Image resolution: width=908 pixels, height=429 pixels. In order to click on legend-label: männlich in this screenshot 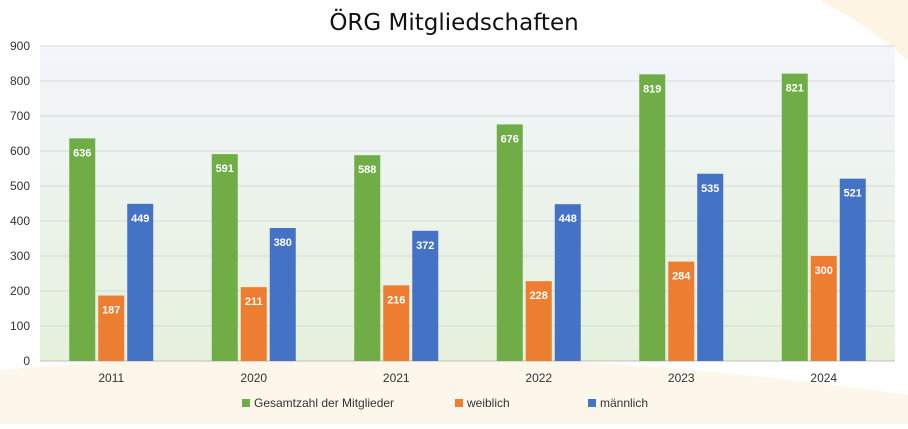, I will do `click(624, 403)`.